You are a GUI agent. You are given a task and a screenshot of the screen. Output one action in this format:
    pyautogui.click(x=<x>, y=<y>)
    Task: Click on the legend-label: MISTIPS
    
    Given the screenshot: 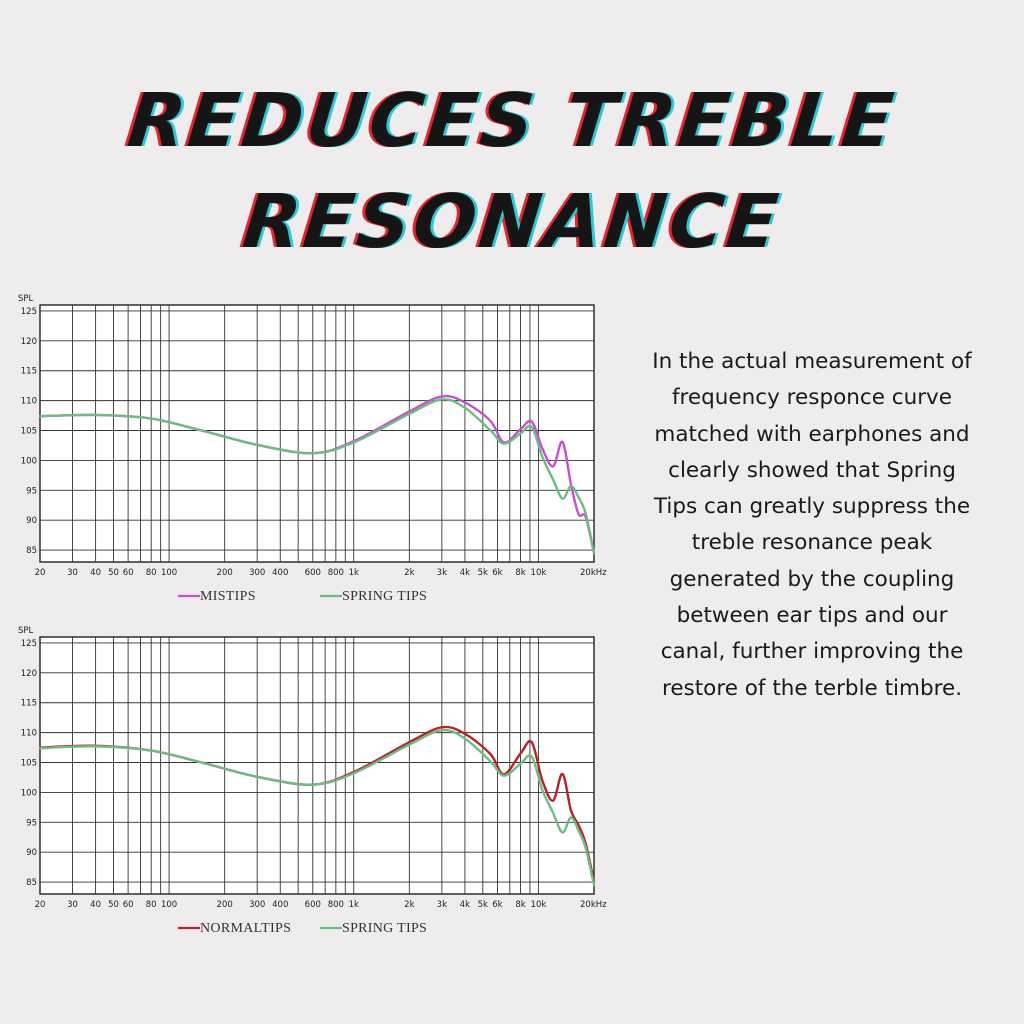 What is the action you would take?
    pyautogui.click(x=228, y=596)
    